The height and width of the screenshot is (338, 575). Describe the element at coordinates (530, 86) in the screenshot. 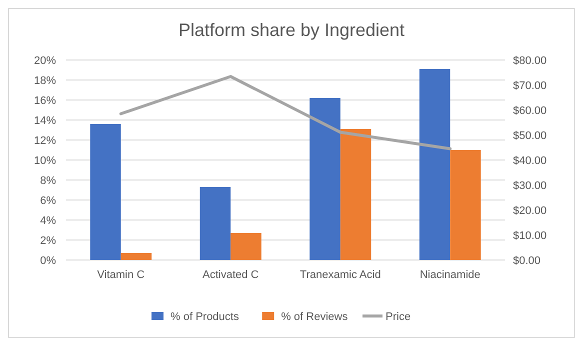

I see `y2-tick-label: $70.00` at that location.